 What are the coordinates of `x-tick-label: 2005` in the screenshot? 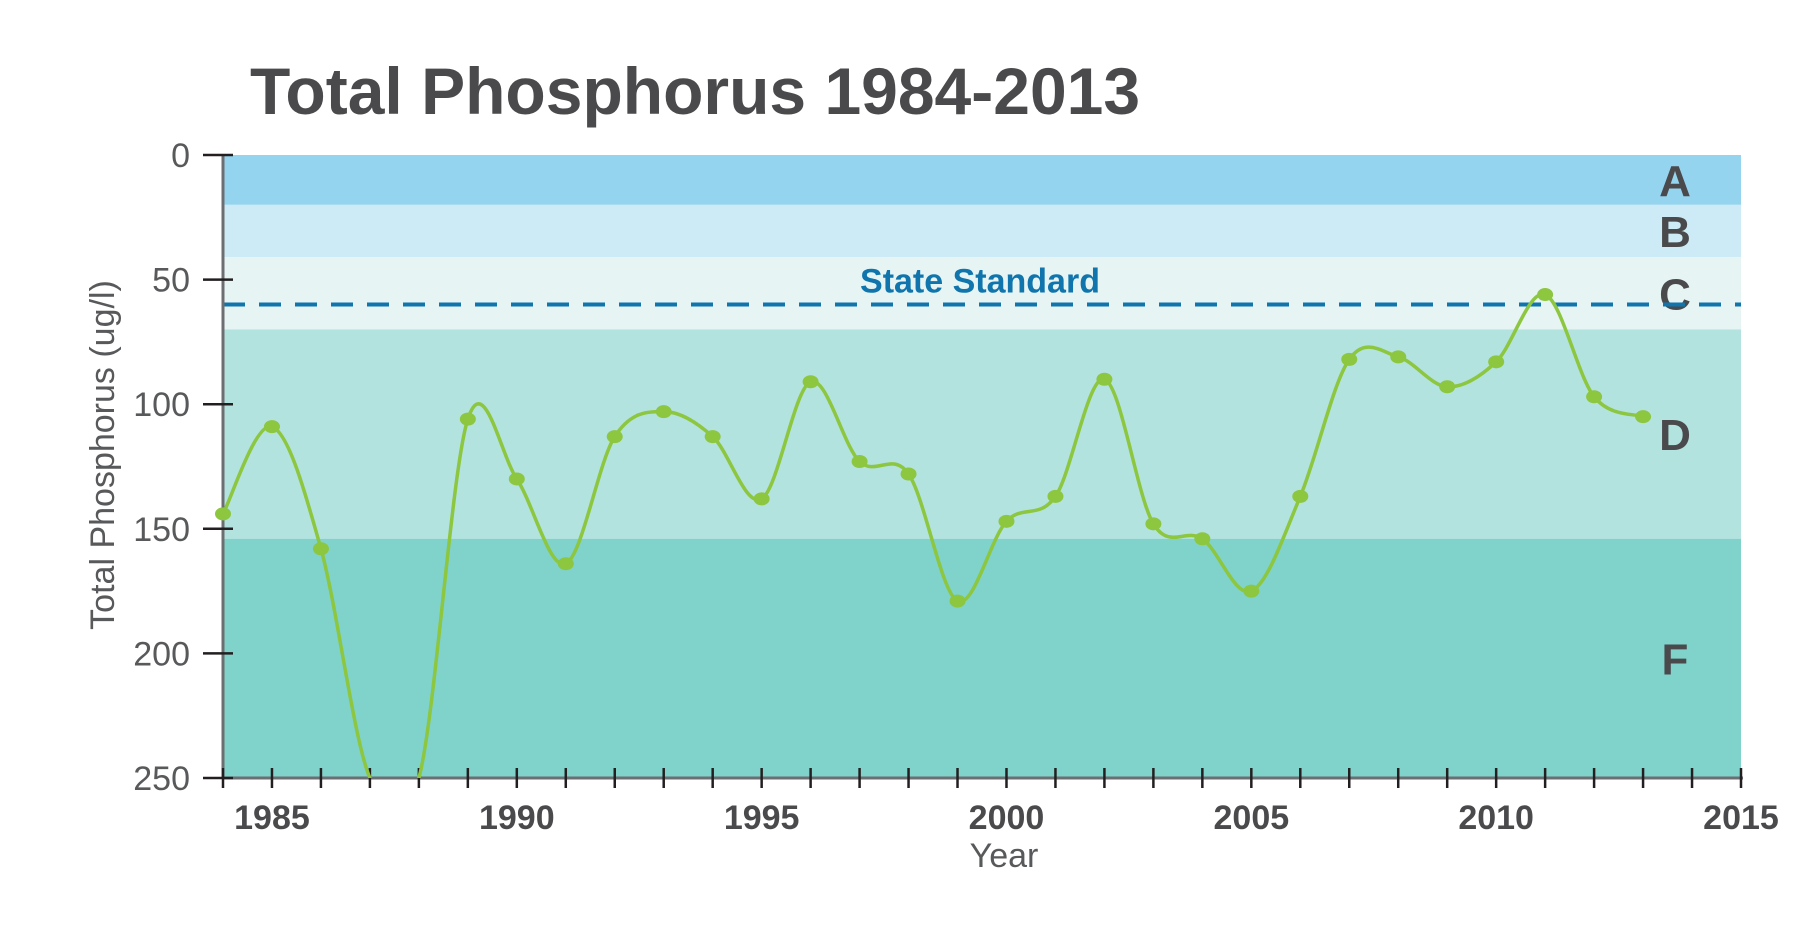 It's located at (1252, 818).